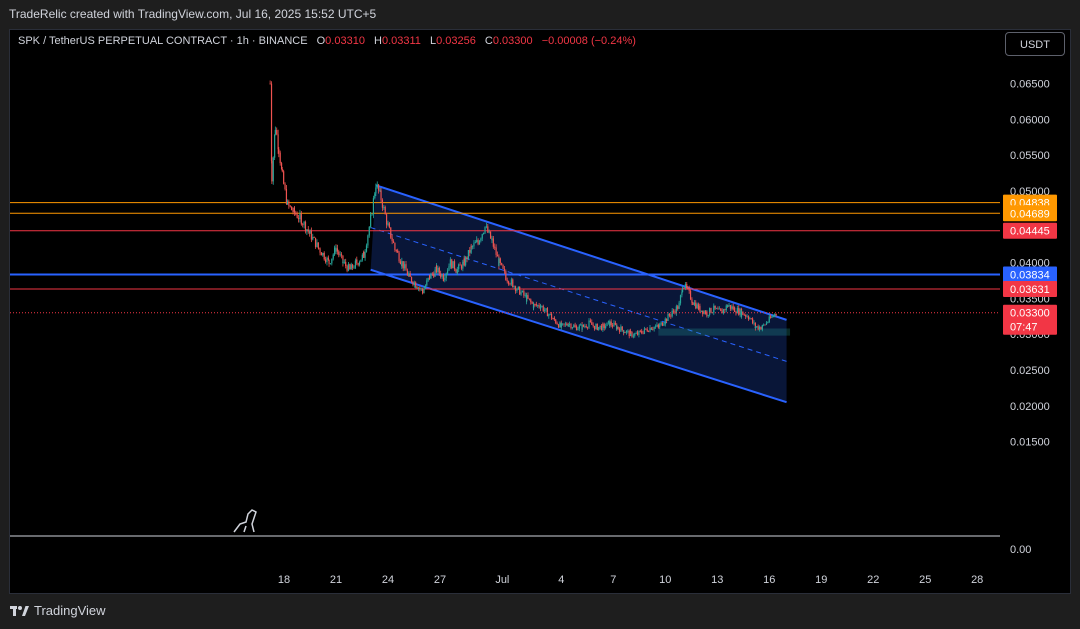 This screenshot has width=1080, height=629. Describe the element at coordinates (1030, 314) in the screenshot. I see `last-price-tag: 0.03300` at that location.